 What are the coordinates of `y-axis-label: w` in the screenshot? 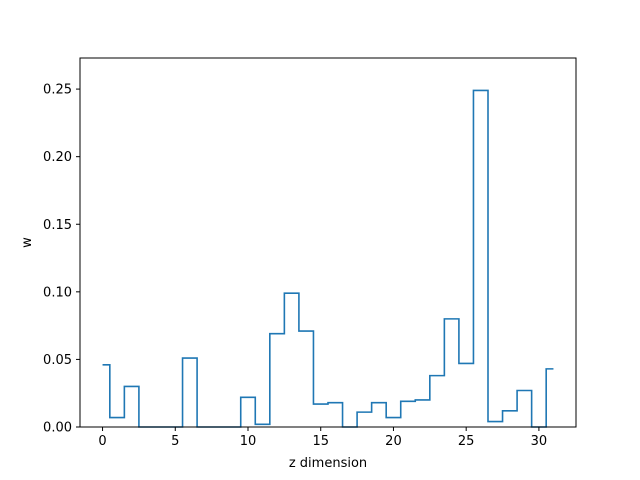 It's located at (27, 242).